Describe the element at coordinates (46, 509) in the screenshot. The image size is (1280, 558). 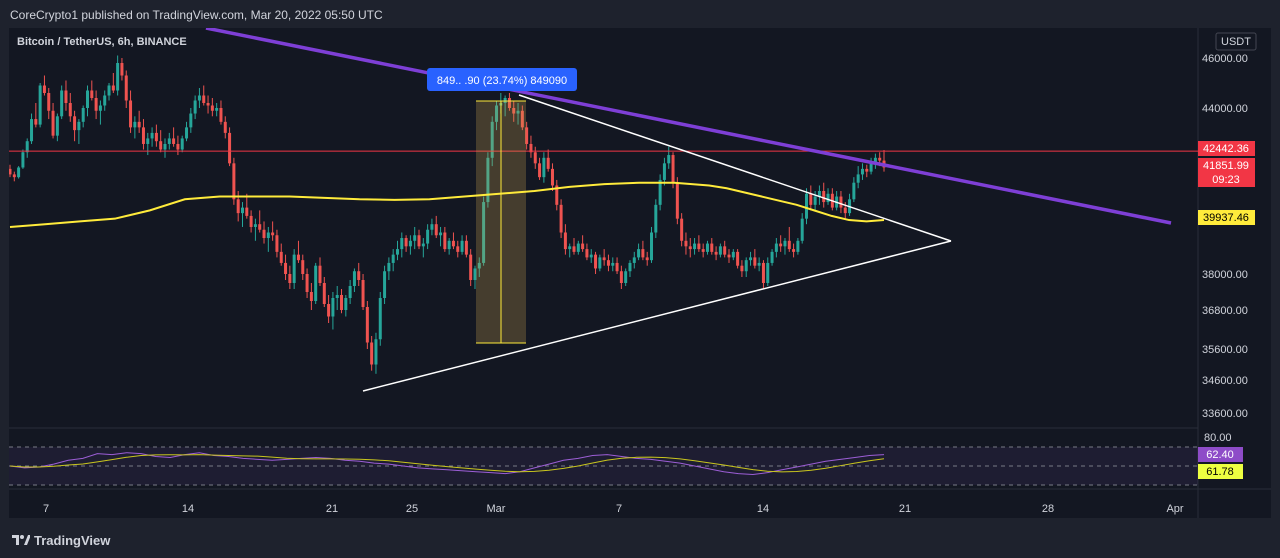
I see `x-tick-label: 7` at that location.